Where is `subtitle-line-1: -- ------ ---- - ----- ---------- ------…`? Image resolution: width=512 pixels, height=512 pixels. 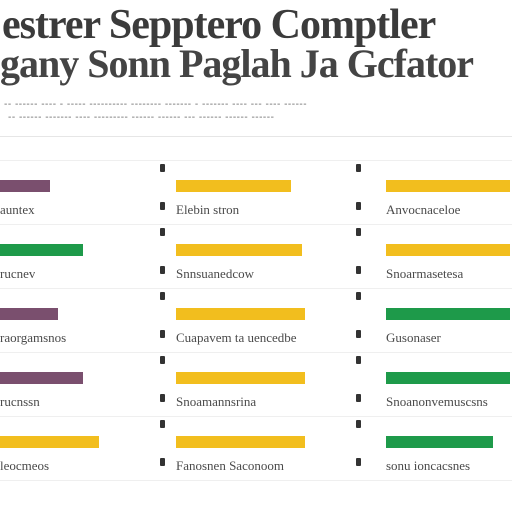 subtitle-line-1: -- ------ ---- - ----- ---------- ------… is located at coordinates (156, 104).